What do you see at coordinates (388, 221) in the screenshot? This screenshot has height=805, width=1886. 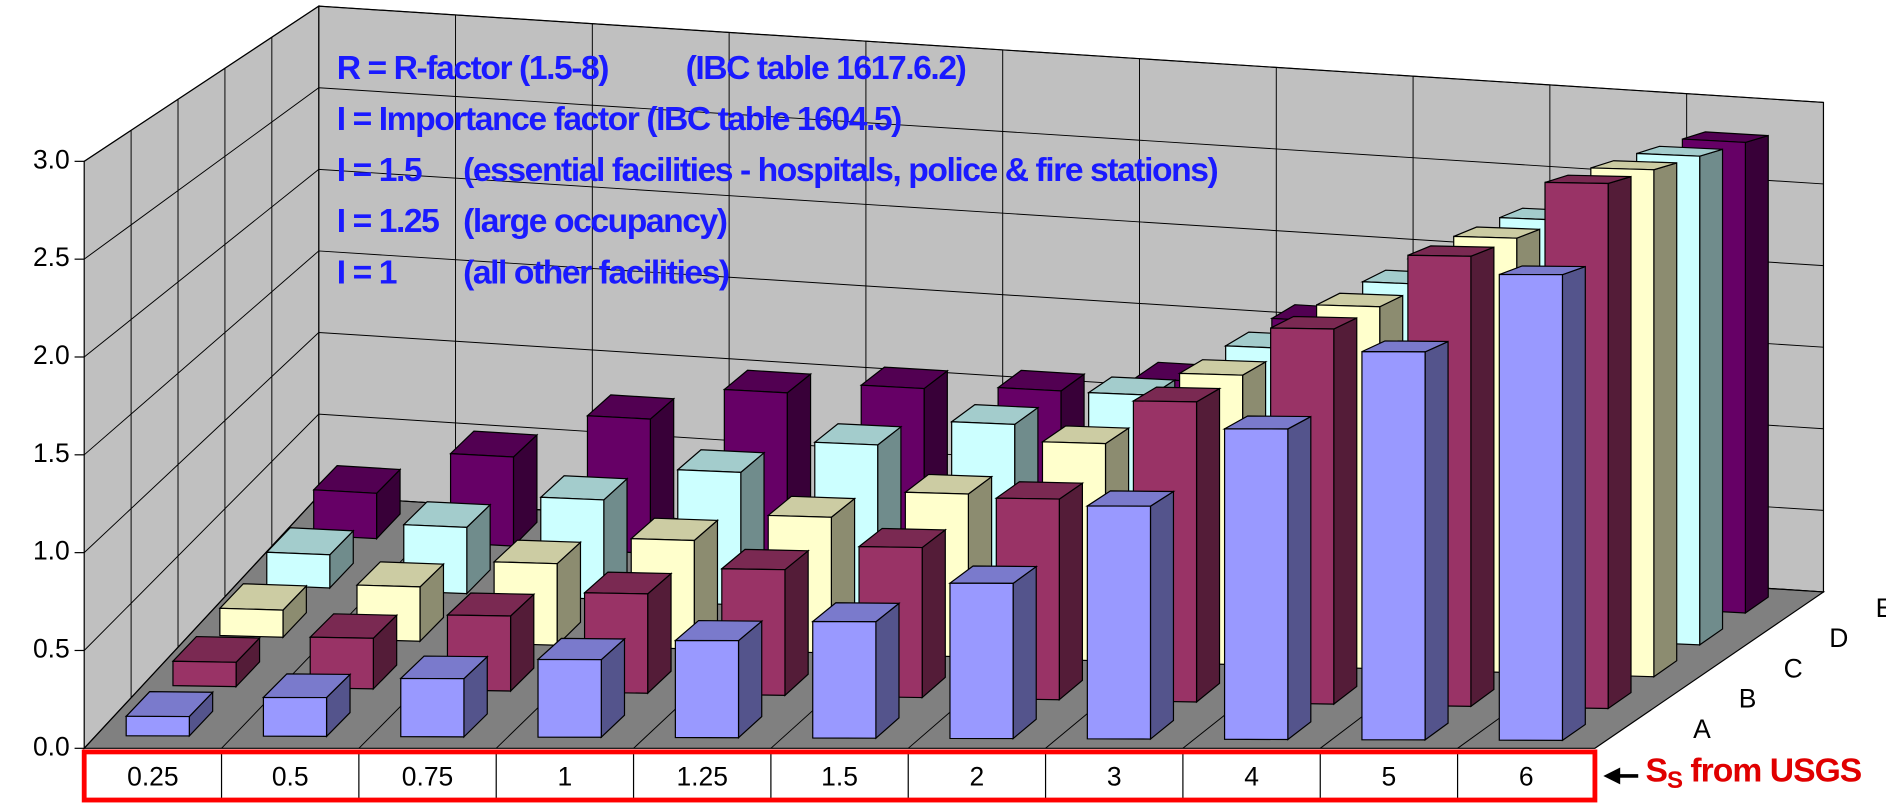 I see `annotation: I = 1.25` at bounding box center [388, 221].